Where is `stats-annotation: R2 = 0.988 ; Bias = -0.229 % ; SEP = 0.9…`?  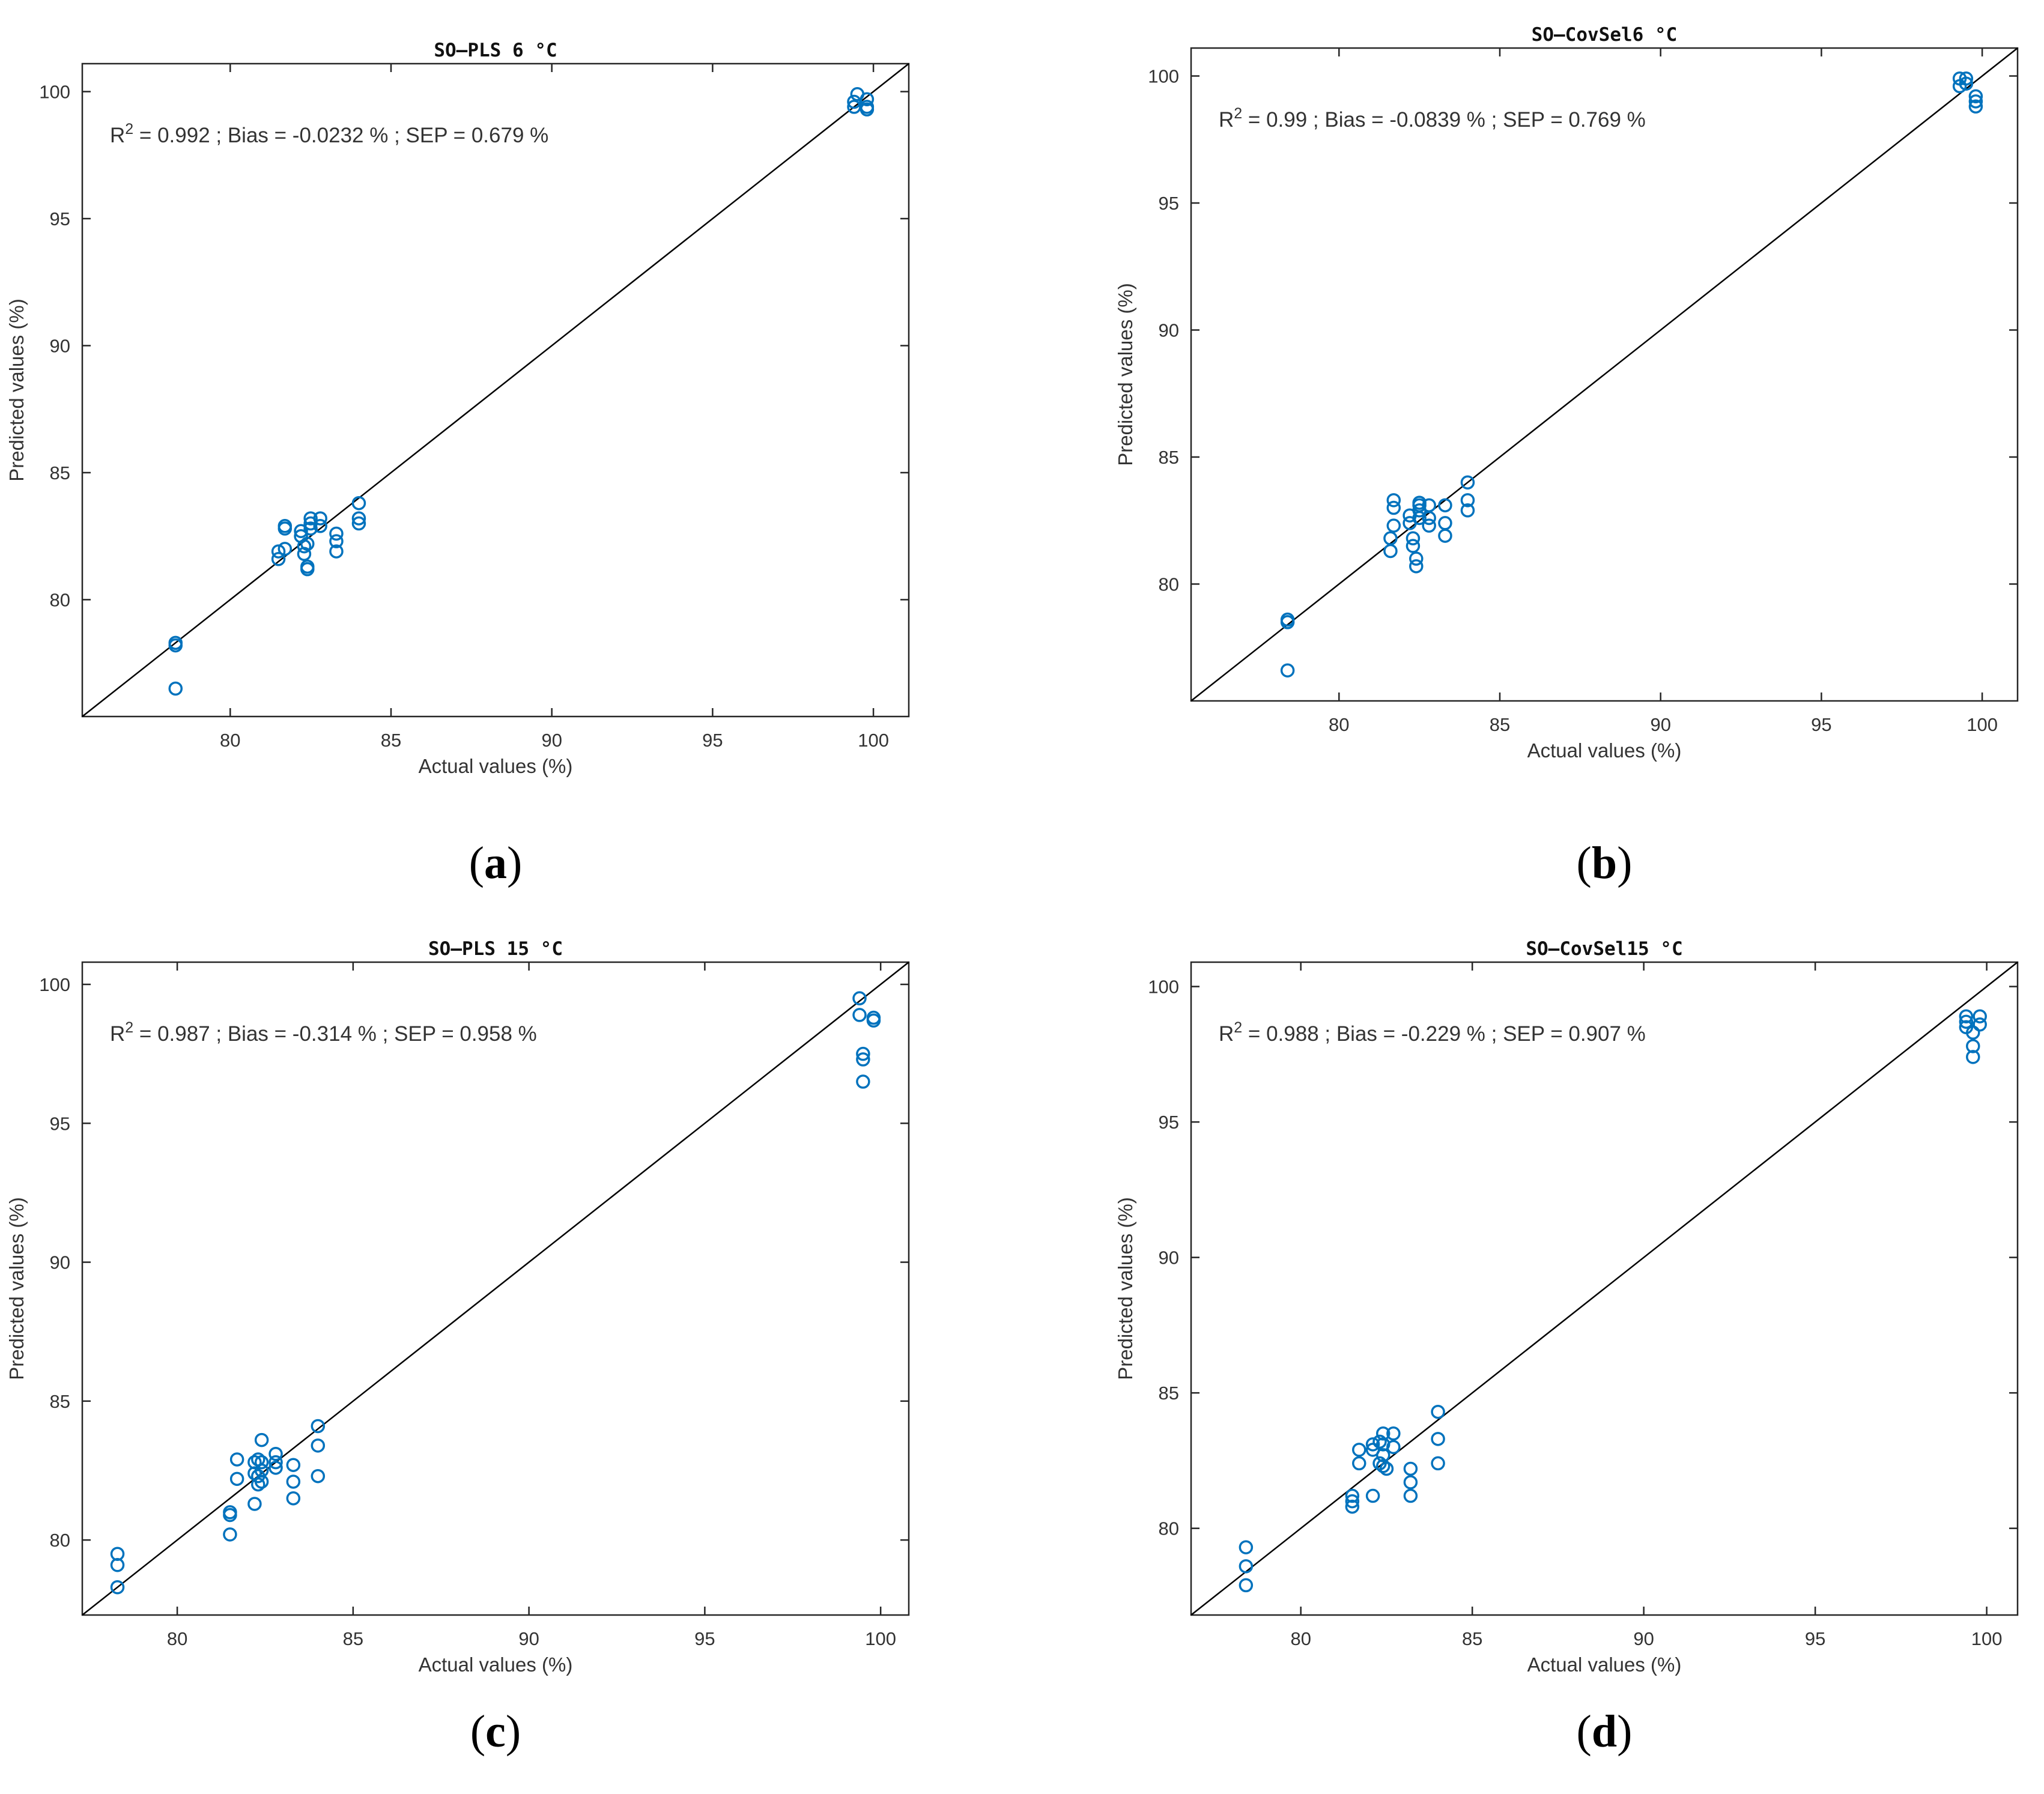
stats-annotation: R2 = 0.988 ; Bias = -0.229 % ; SEP = 0.9… is located at coordinates (1433, 1032).